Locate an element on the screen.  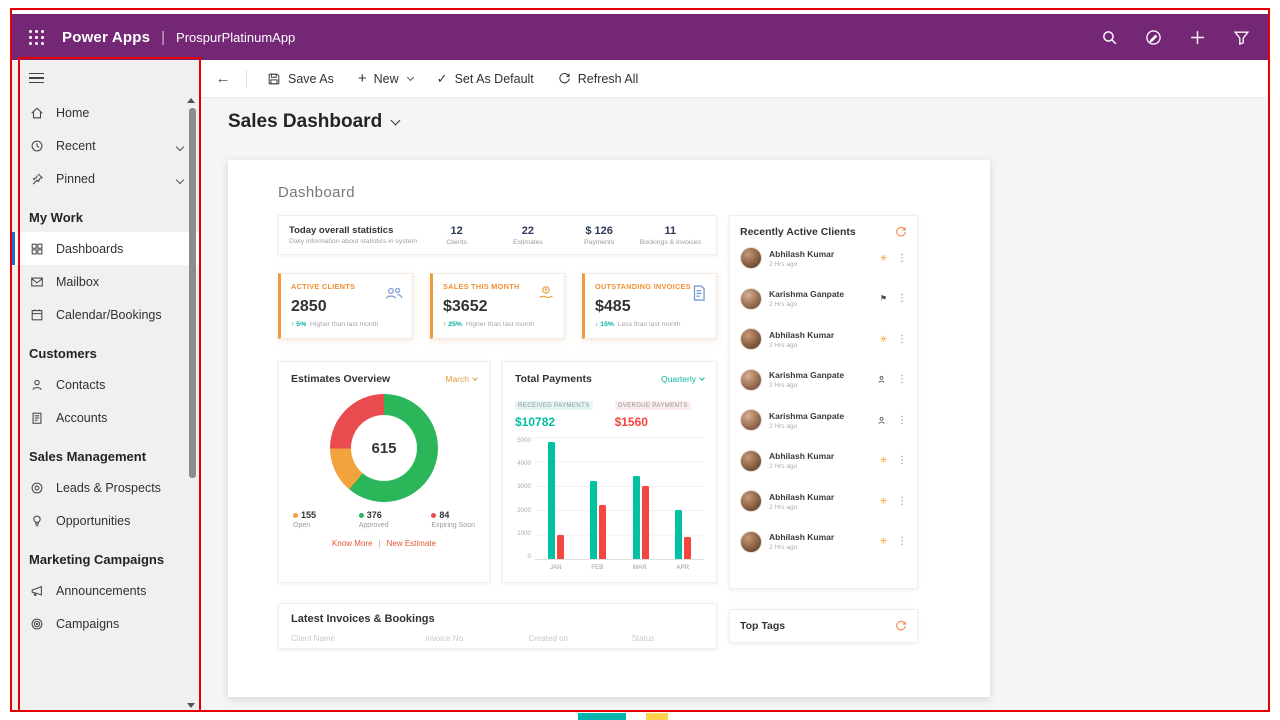
estimates-period-dropdown: March is located at coordinates (461, 379).